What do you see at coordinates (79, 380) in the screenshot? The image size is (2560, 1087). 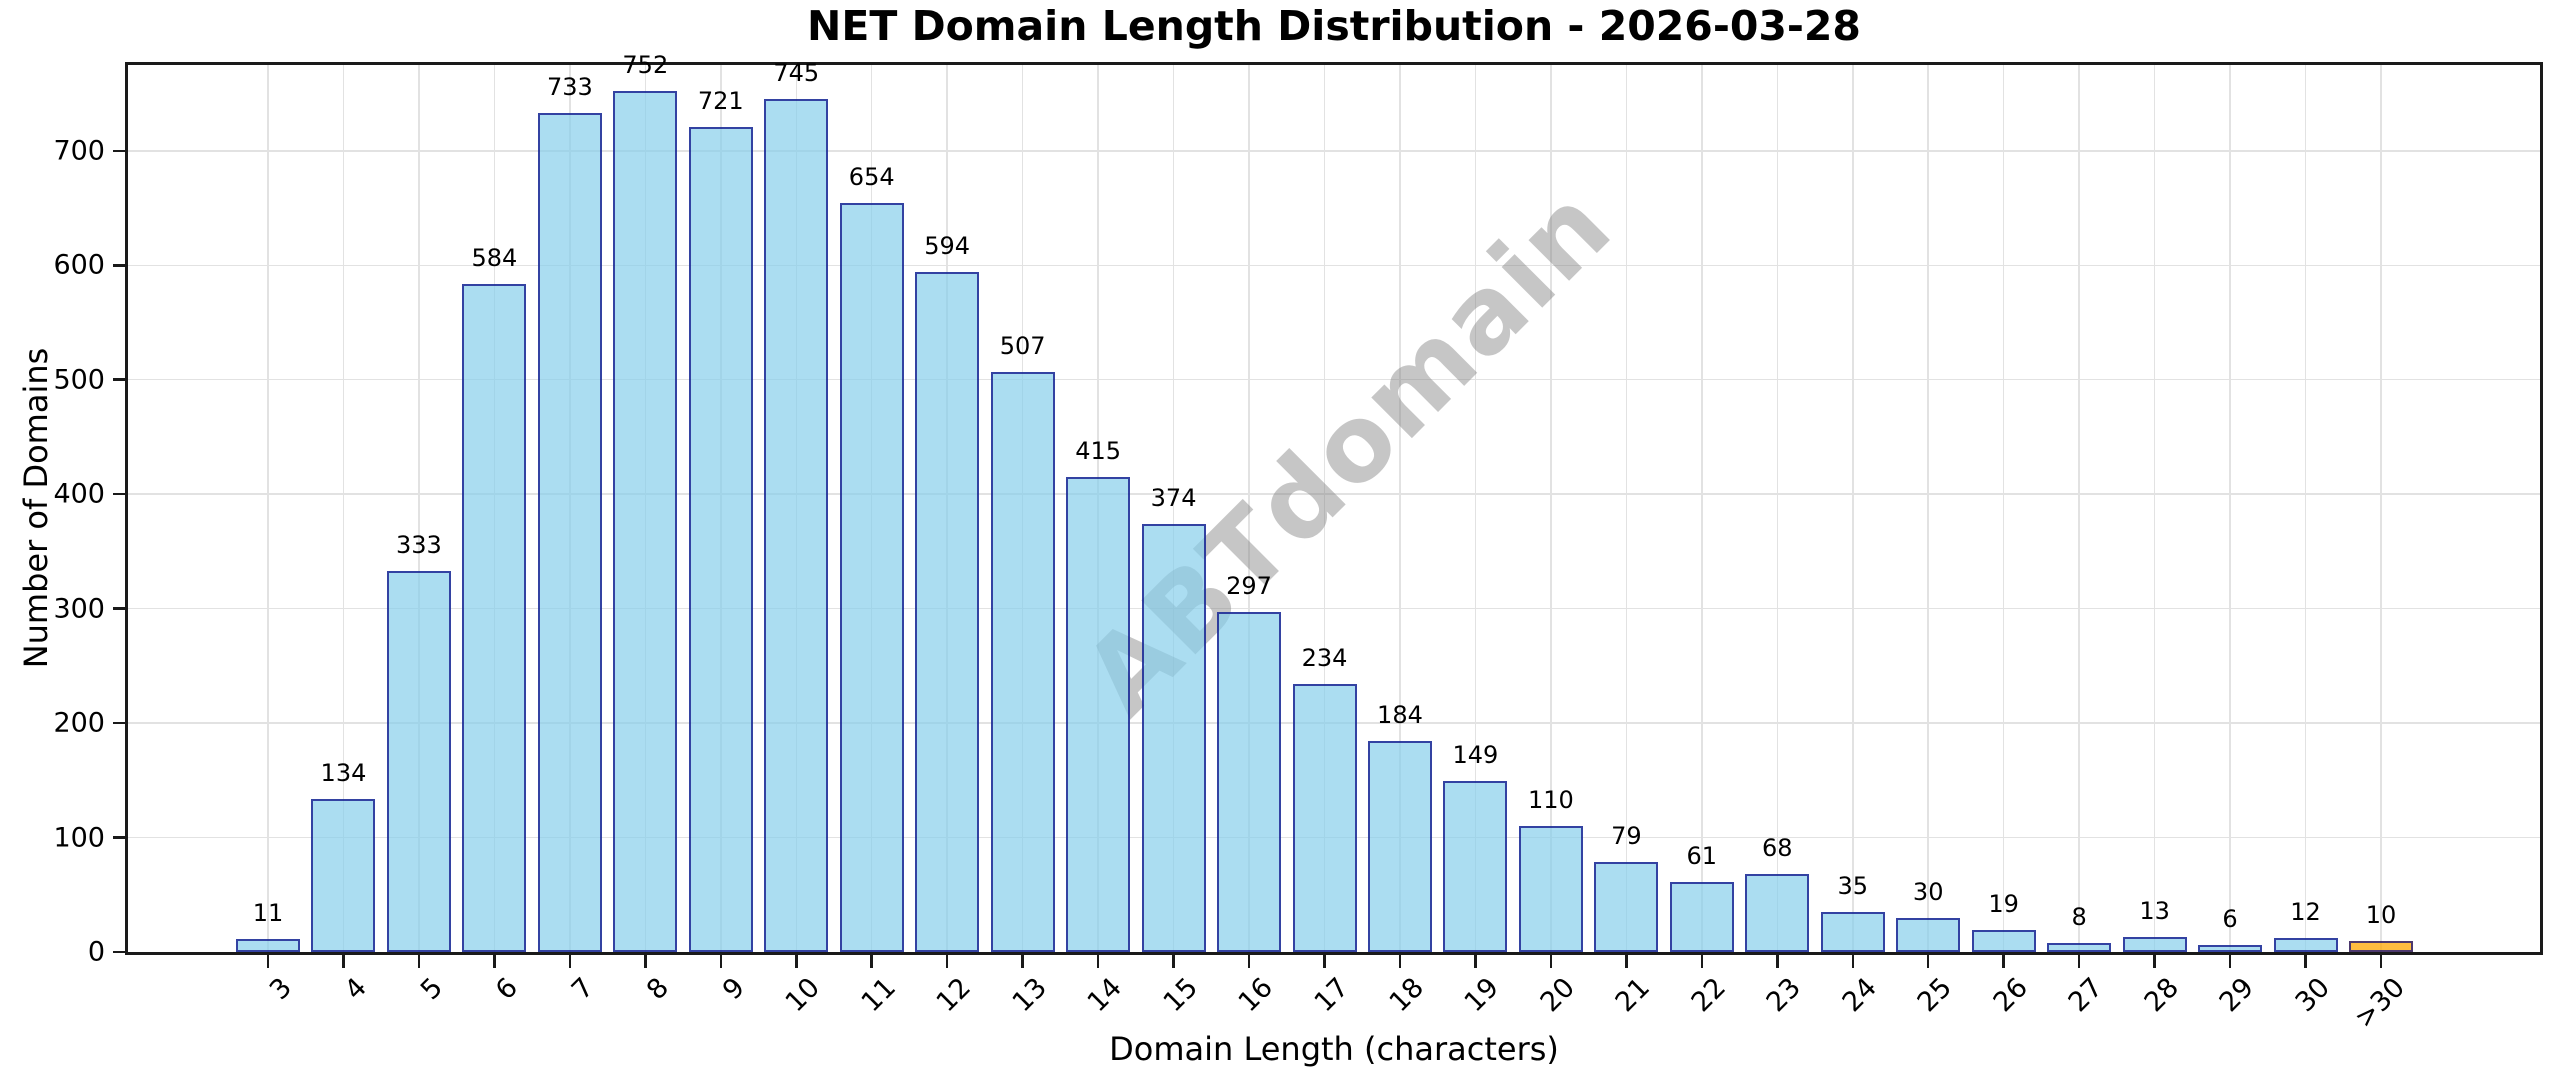 I see `y-tick-label: 500` at bounding box center [79, 380].